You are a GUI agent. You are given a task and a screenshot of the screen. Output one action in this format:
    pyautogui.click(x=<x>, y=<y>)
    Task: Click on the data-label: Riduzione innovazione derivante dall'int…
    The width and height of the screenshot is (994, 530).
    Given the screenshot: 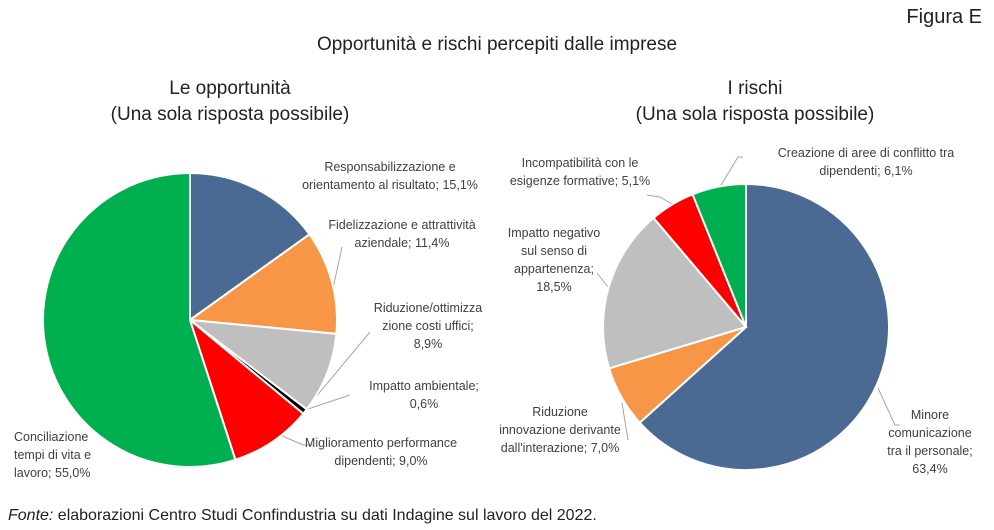 What is the action you would take?
    pyautogui.click(x=560, y=430)
    